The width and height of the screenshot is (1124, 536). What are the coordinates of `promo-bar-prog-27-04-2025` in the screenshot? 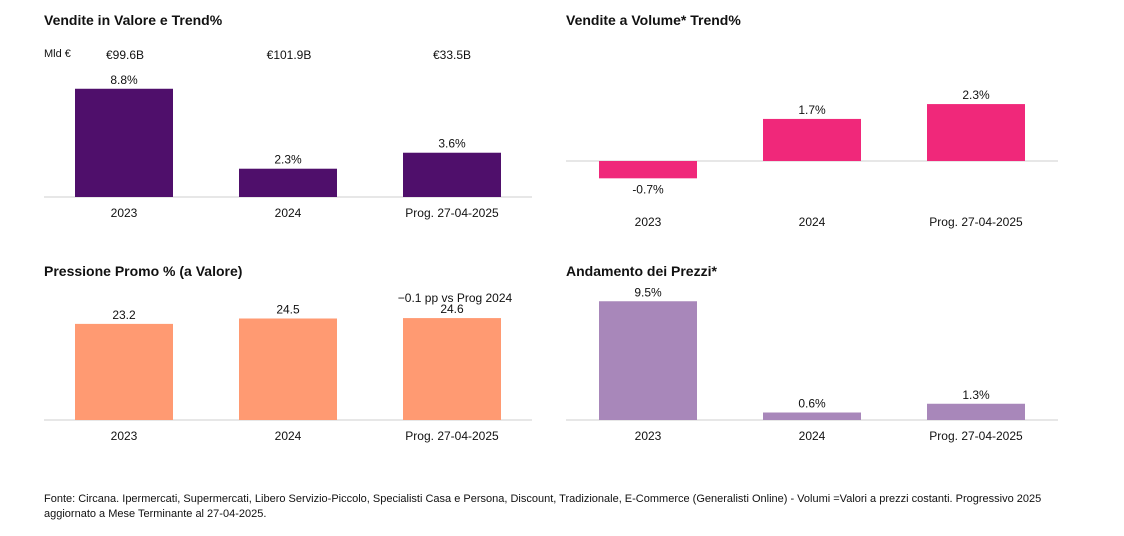 It's located at (452, 369).